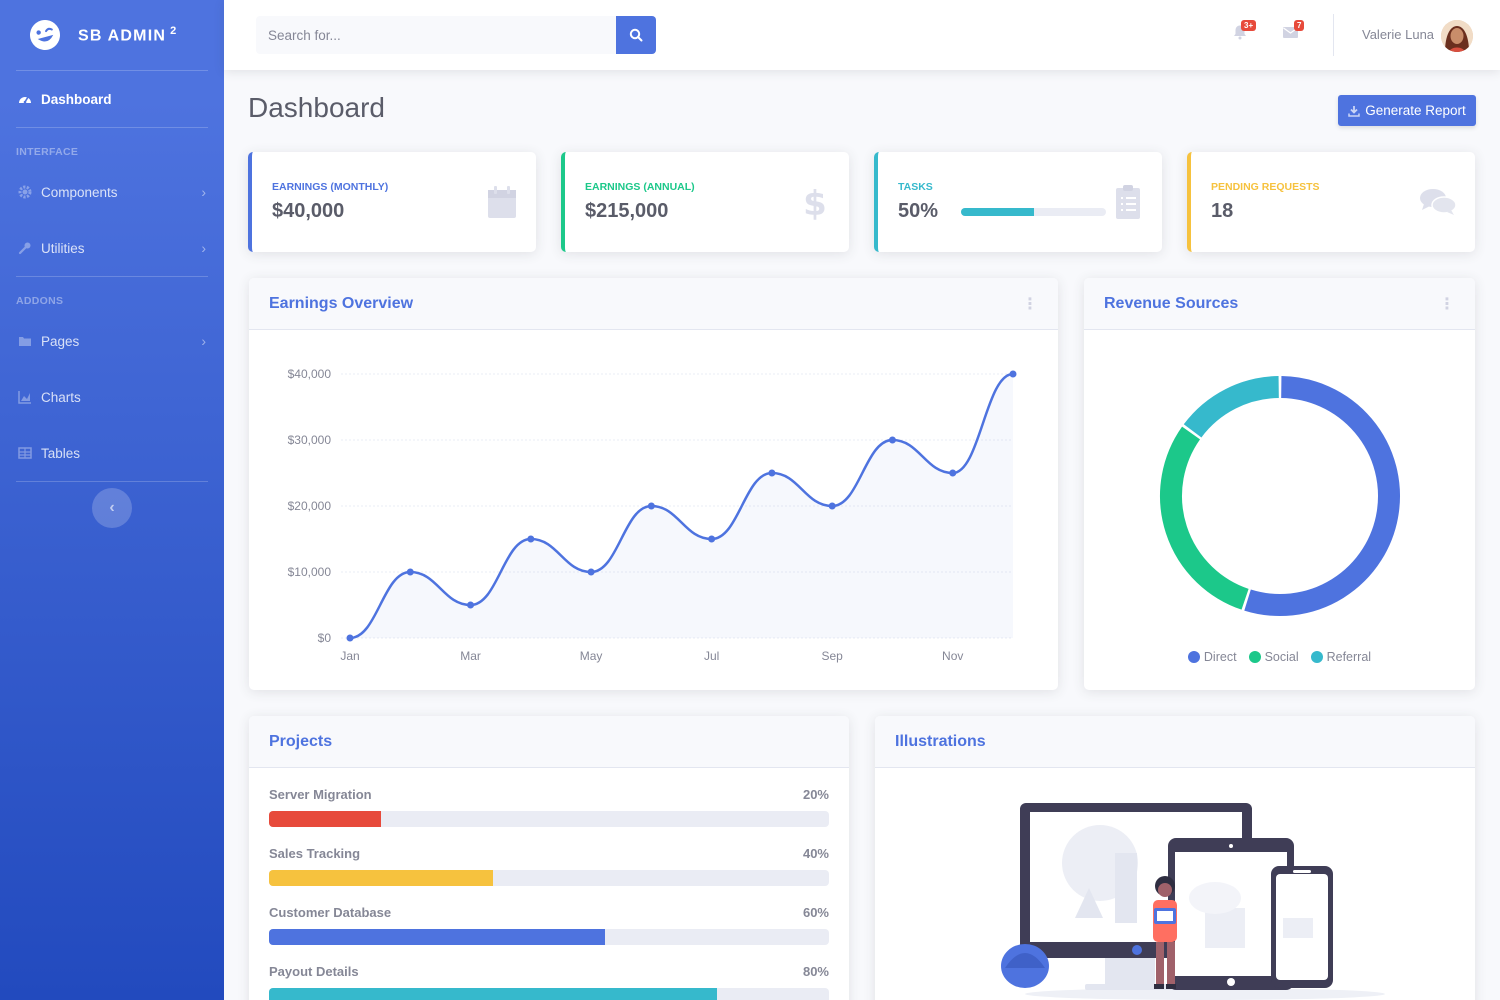 The height and width of the screenshot is (1000, 1500). What do you see at coordinates (1279, 304) in the screenshot?
I see `card-header: Revenue Sources ⋮` at bounding box center [1279, 304].